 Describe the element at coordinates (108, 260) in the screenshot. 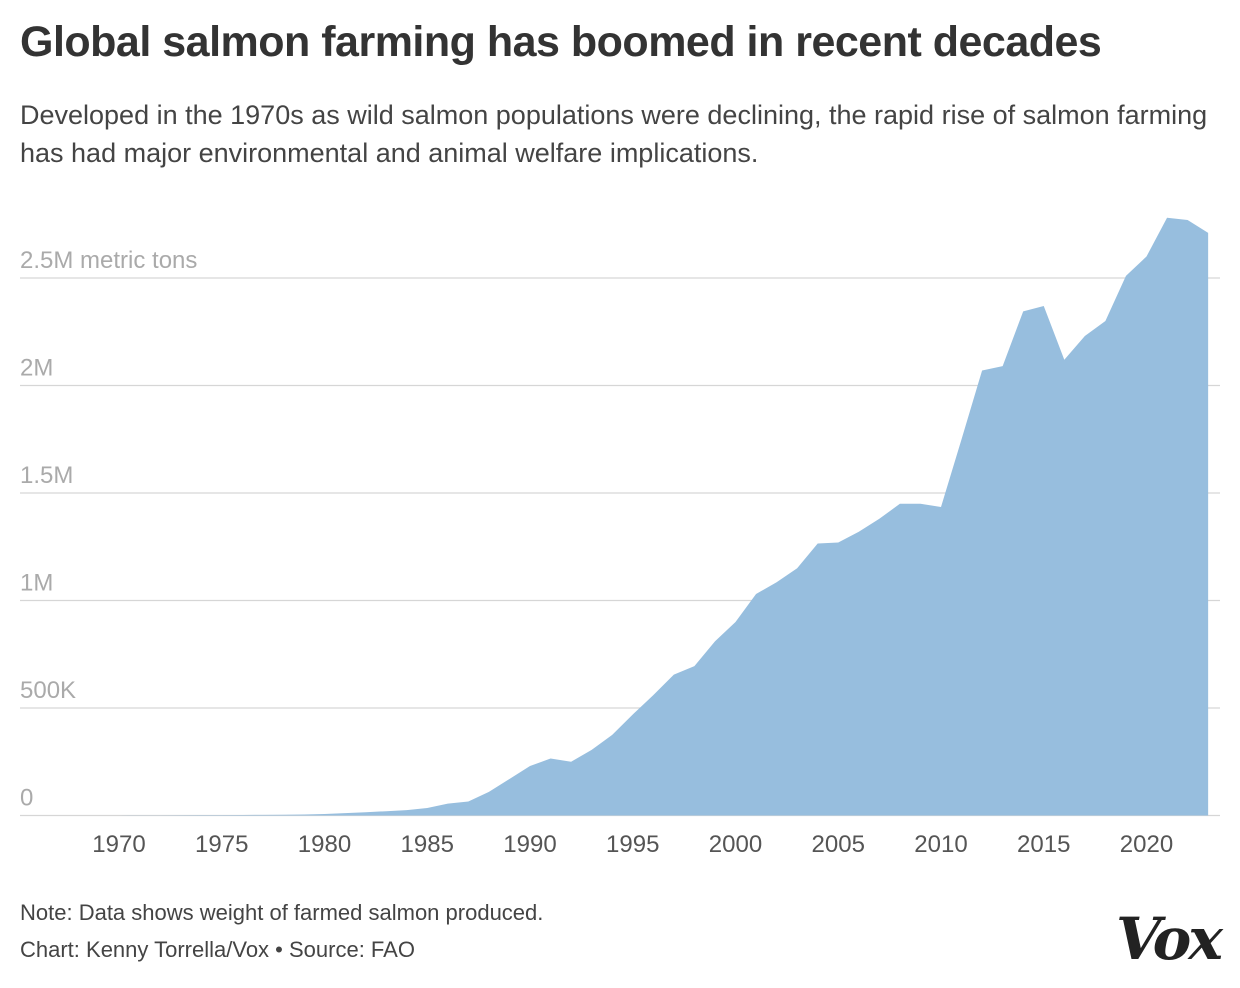

I see `y-tick-label: 2.5M metric tons` at that location.